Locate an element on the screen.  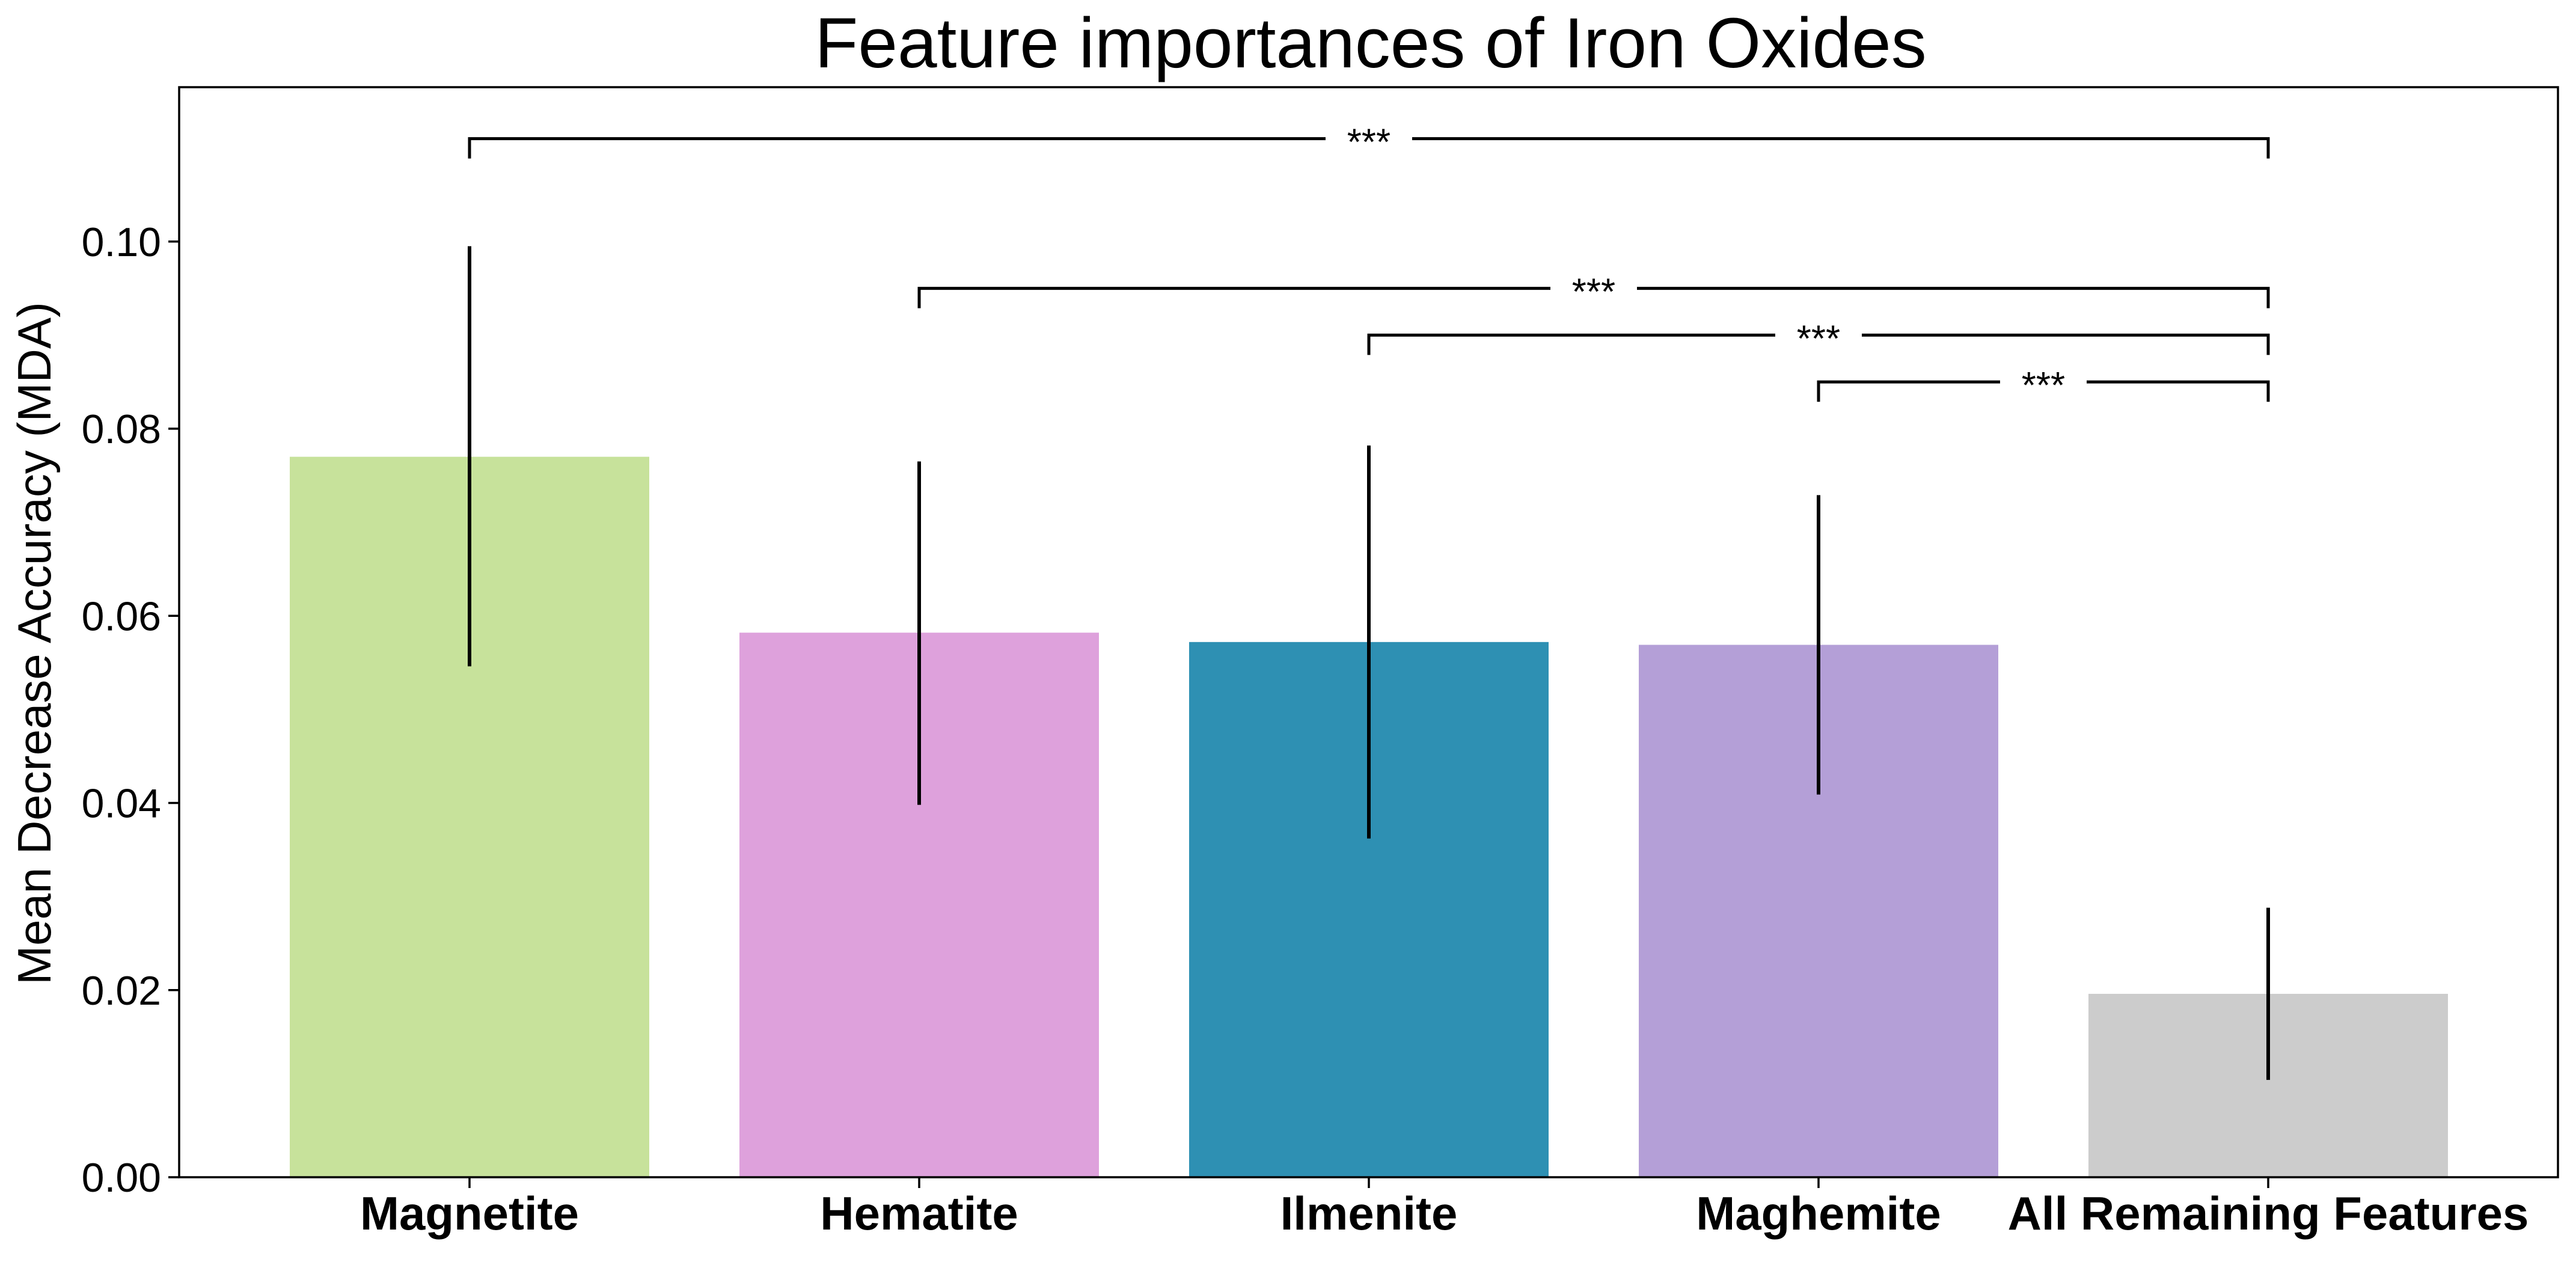
x-tick-label-3: Maghemite is located at coordinates (1818, 1213).